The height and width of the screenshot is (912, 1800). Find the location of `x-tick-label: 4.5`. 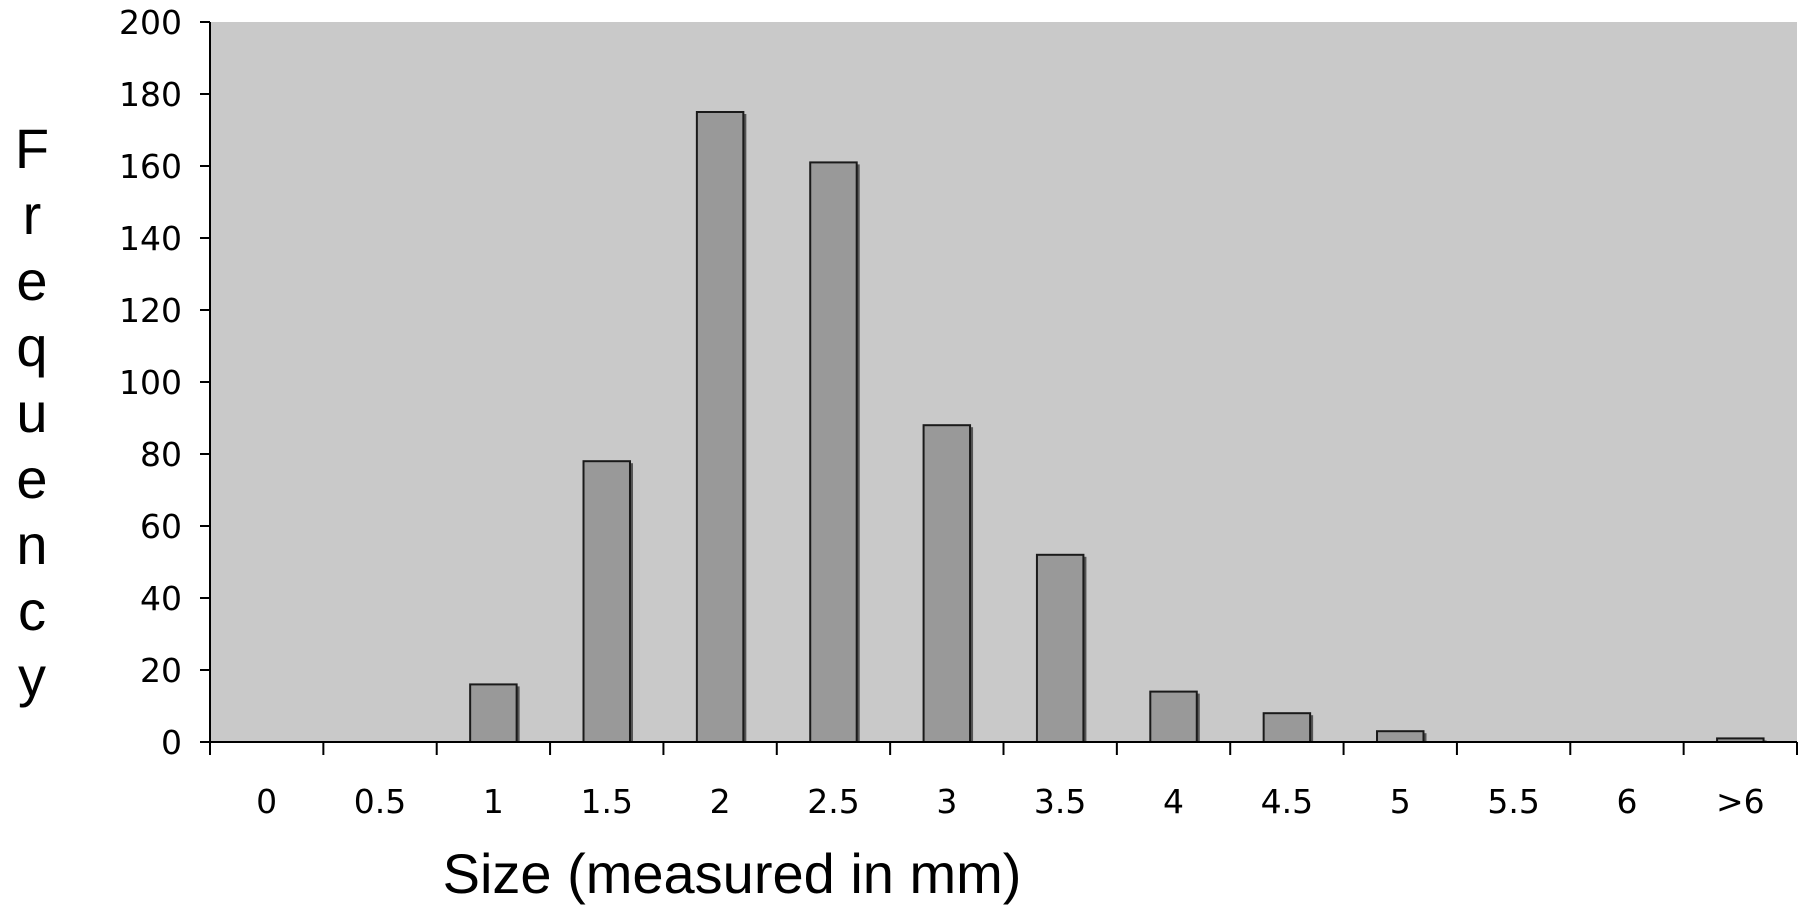

x-tick-label: 4.5 is located at coordinates (1287, 801).